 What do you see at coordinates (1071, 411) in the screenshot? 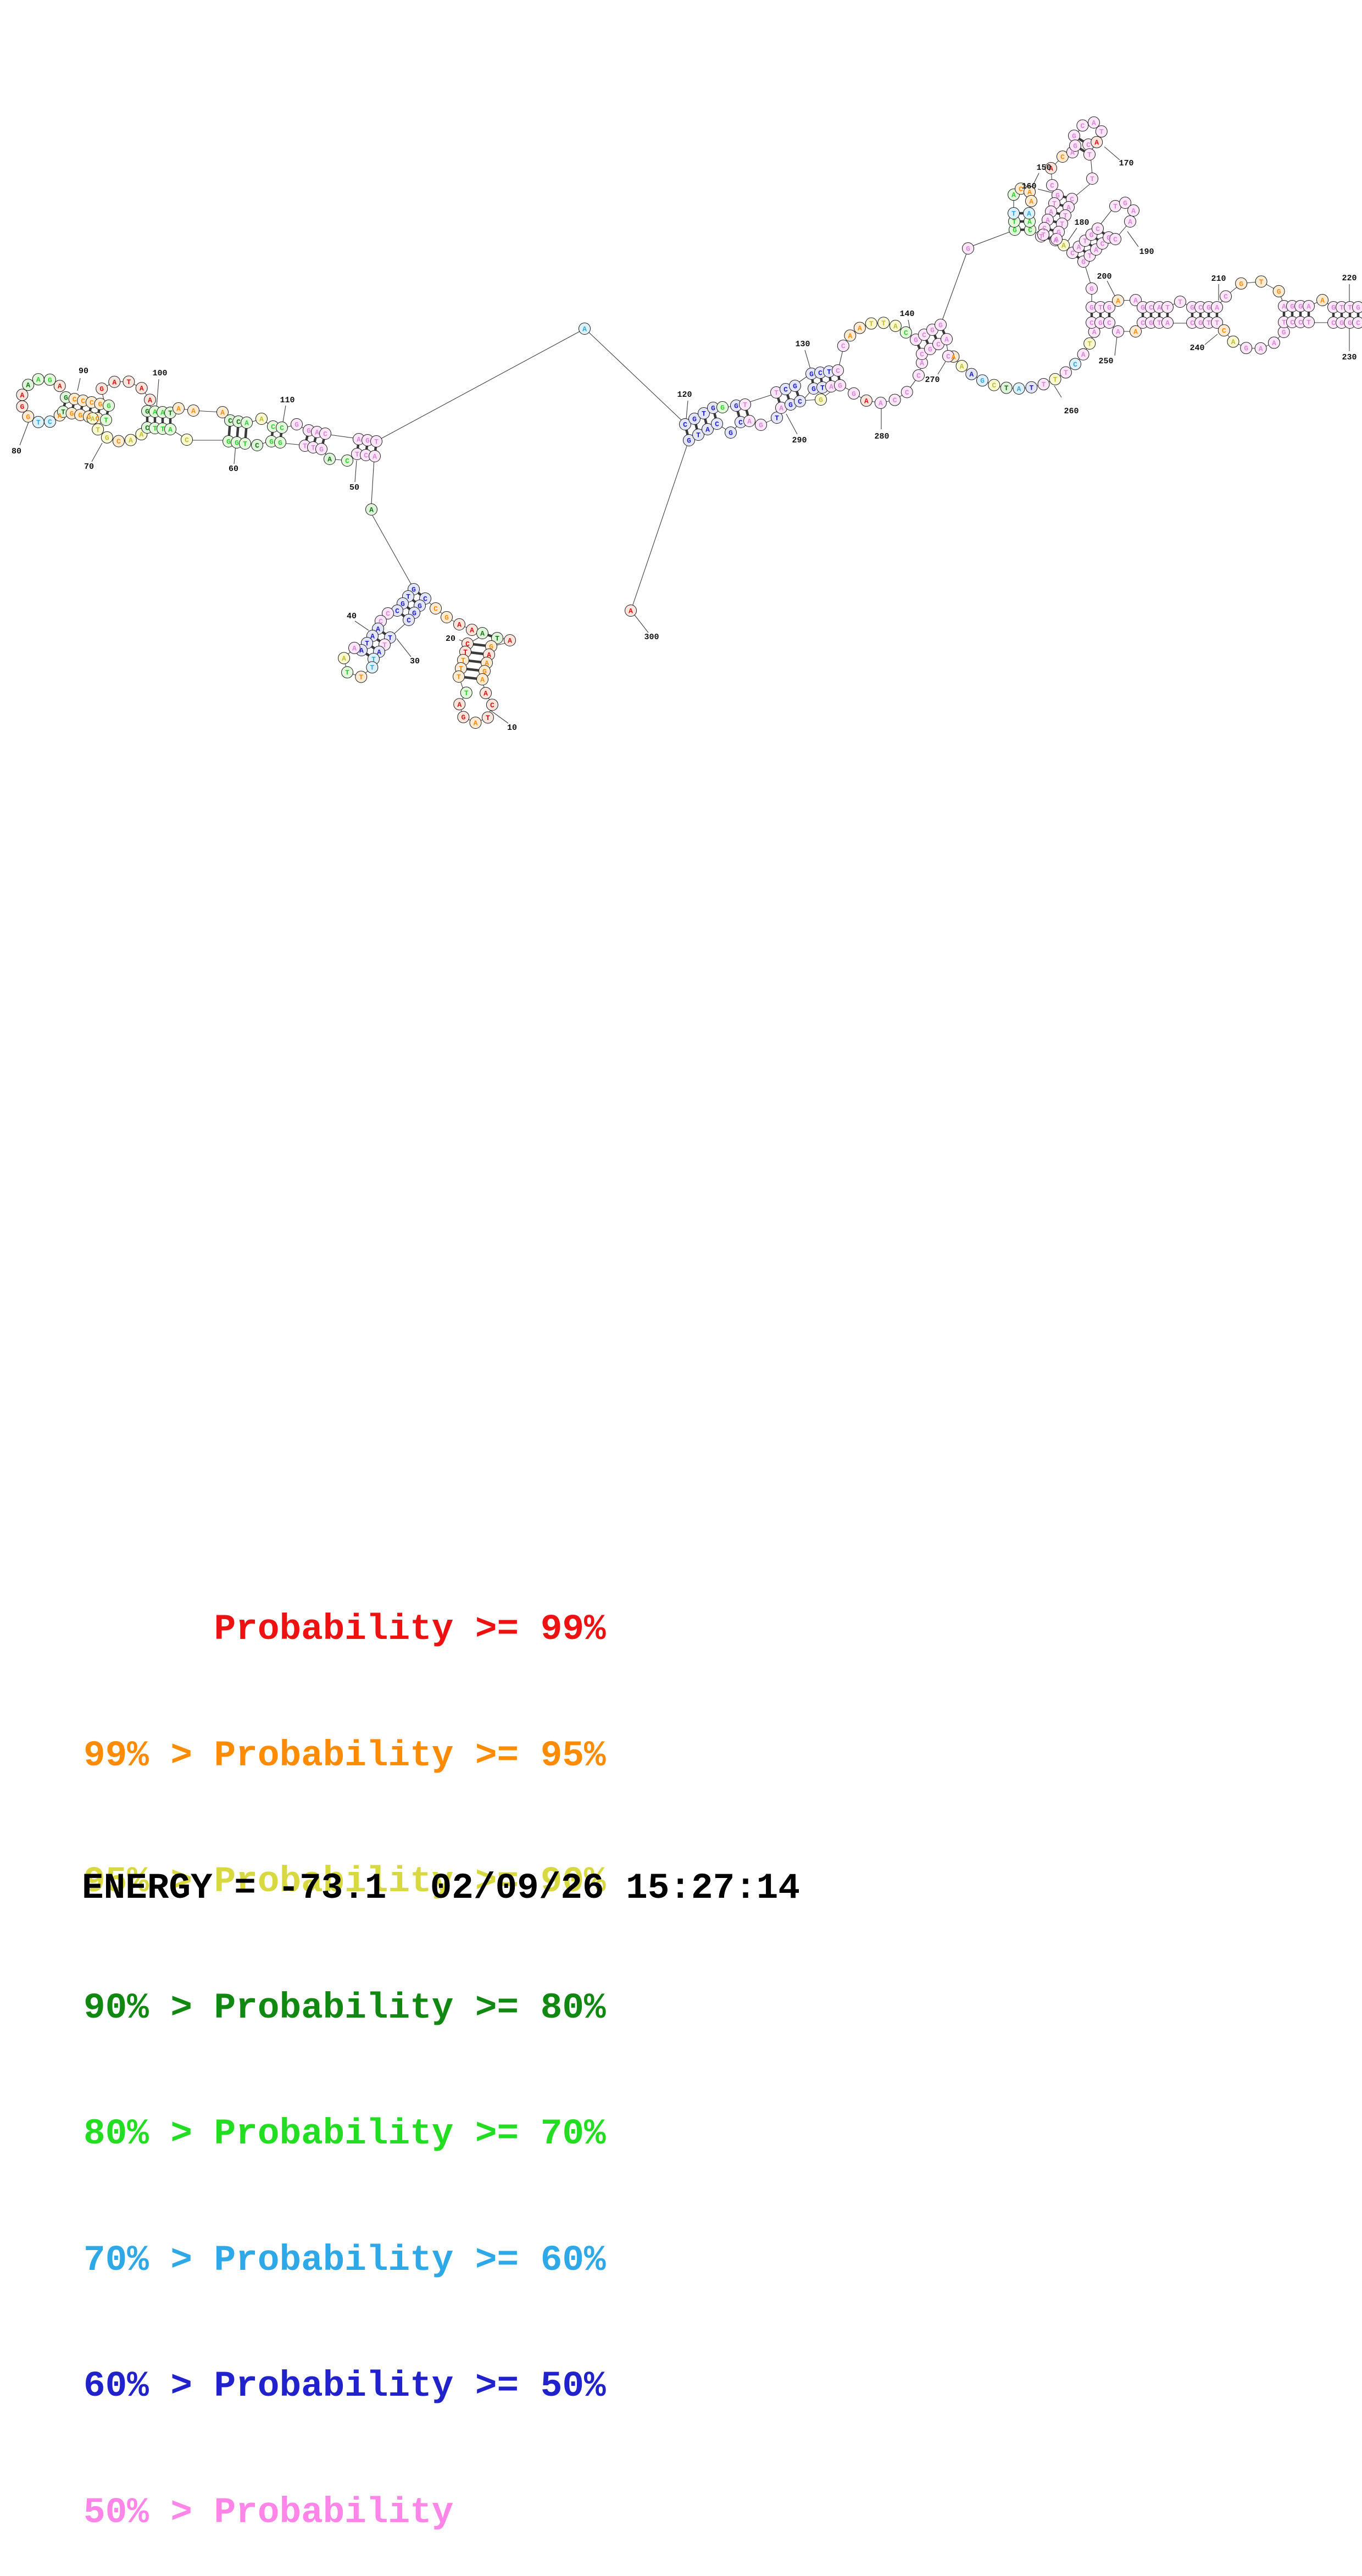
I see `position-label: 260` at bounding box center [1071, 411].